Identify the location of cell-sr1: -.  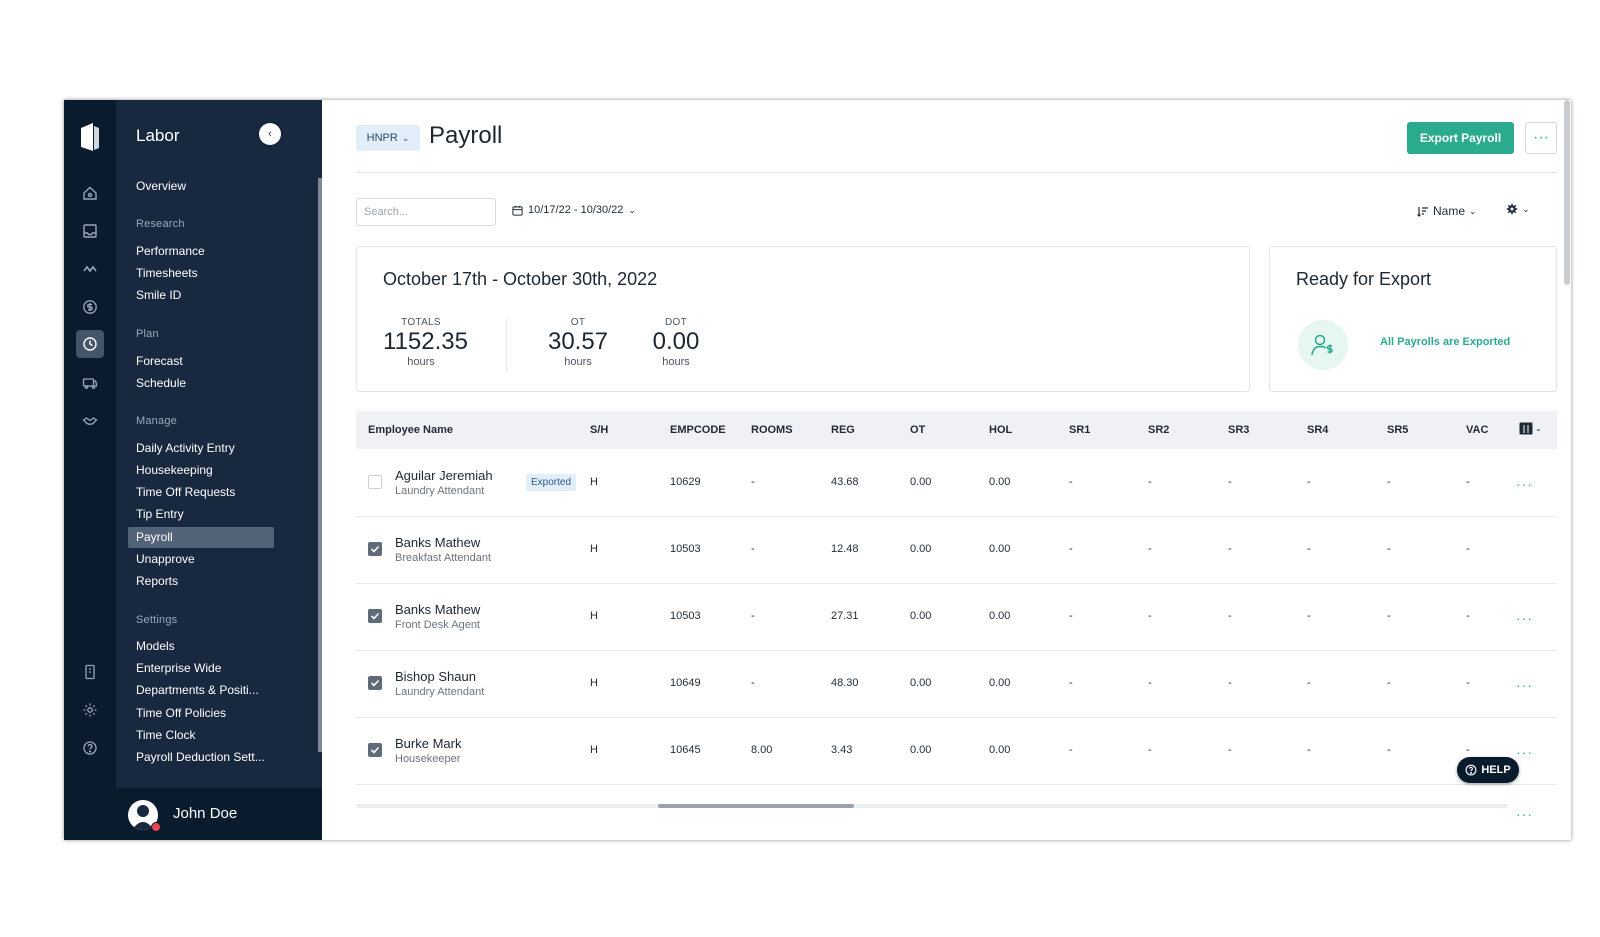
(1071, 750).